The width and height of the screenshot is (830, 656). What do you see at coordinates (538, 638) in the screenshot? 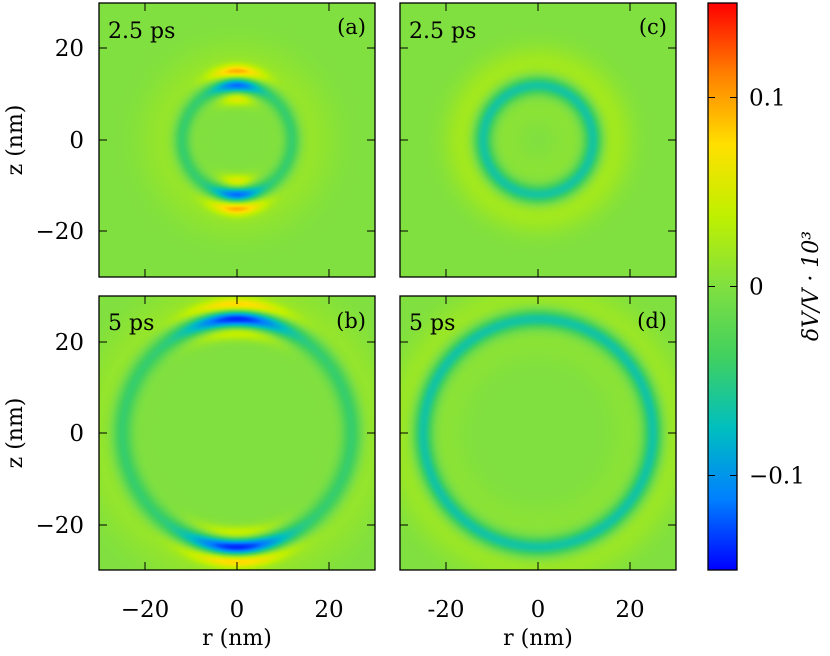
I see `xlabel-d: r (nm)` at bounding box center [538, 638].